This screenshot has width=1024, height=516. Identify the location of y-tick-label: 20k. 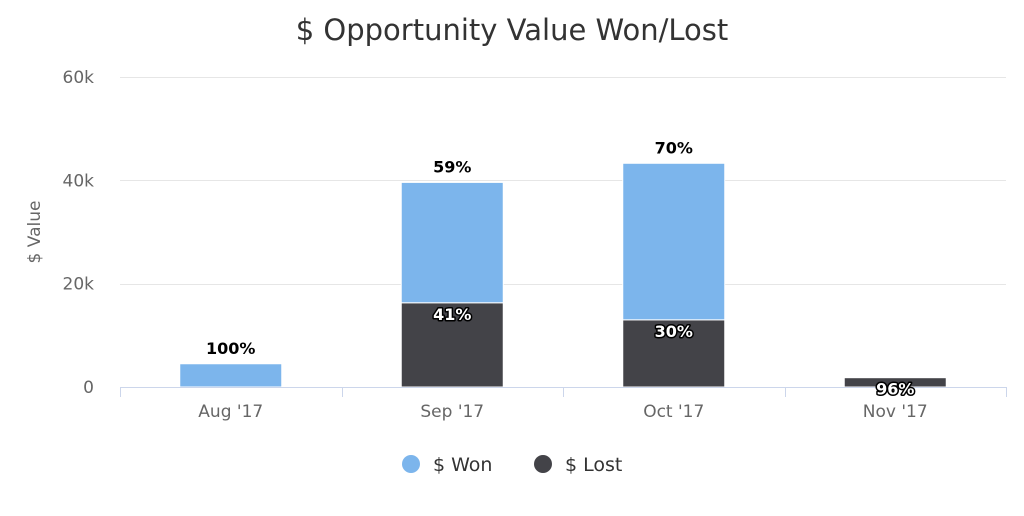
(79, 285).